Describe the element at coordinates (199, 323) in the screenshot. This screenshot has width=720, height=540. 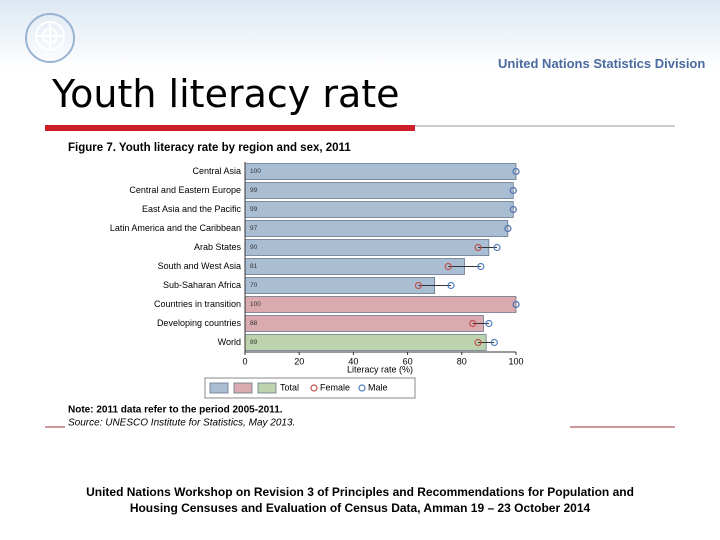
I see `y-tick-label: Developing countries` at that location.